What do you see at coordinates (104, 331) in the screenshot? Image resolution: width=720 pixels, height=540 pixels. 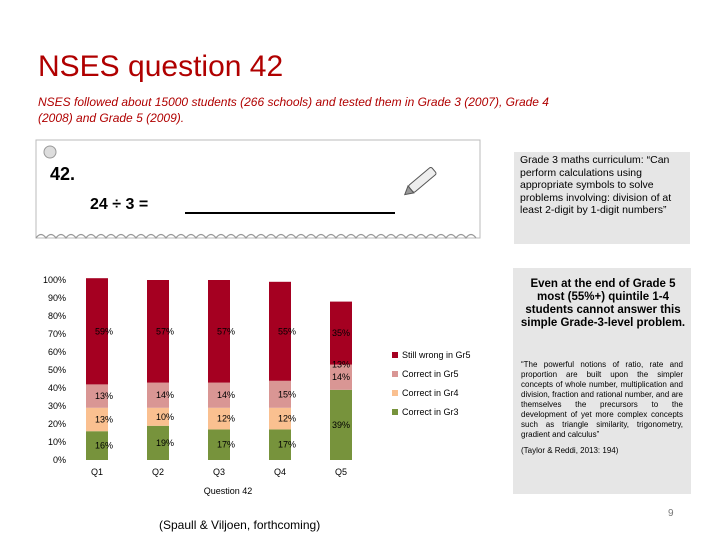 I see `data-label: 59%` at bounding box center [104, 331].